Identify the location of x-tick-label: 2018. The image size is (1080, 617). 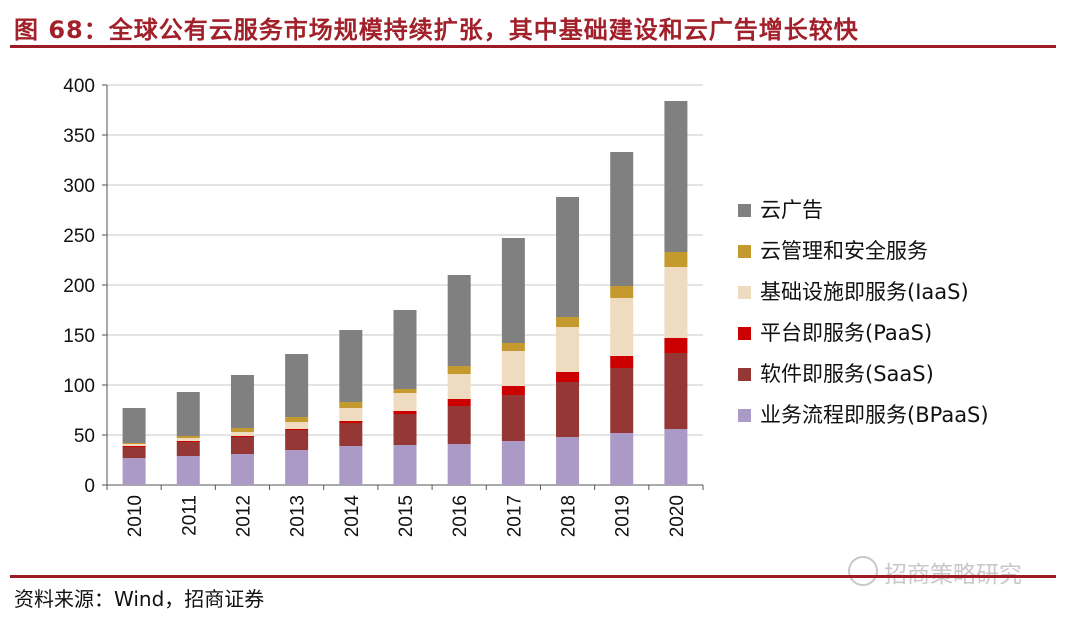
(569, 516).